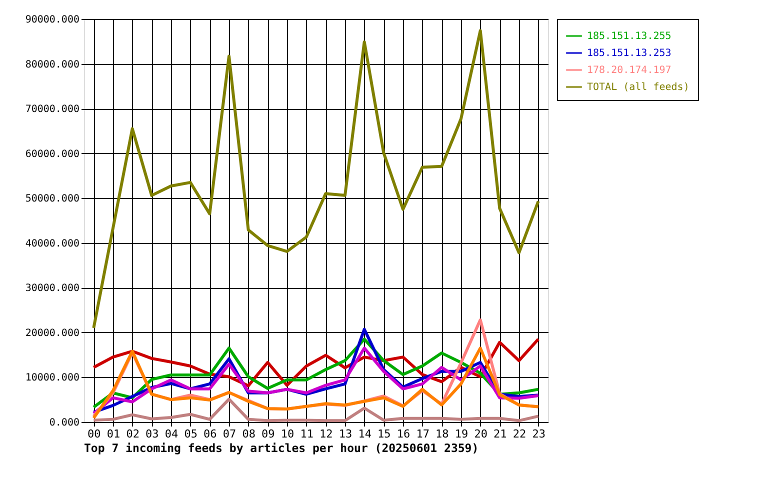 The image size is (780, 480). Describe the element at coordinates (423, 434) in the screenshot. I see `x-tick-label: 17` at that location.